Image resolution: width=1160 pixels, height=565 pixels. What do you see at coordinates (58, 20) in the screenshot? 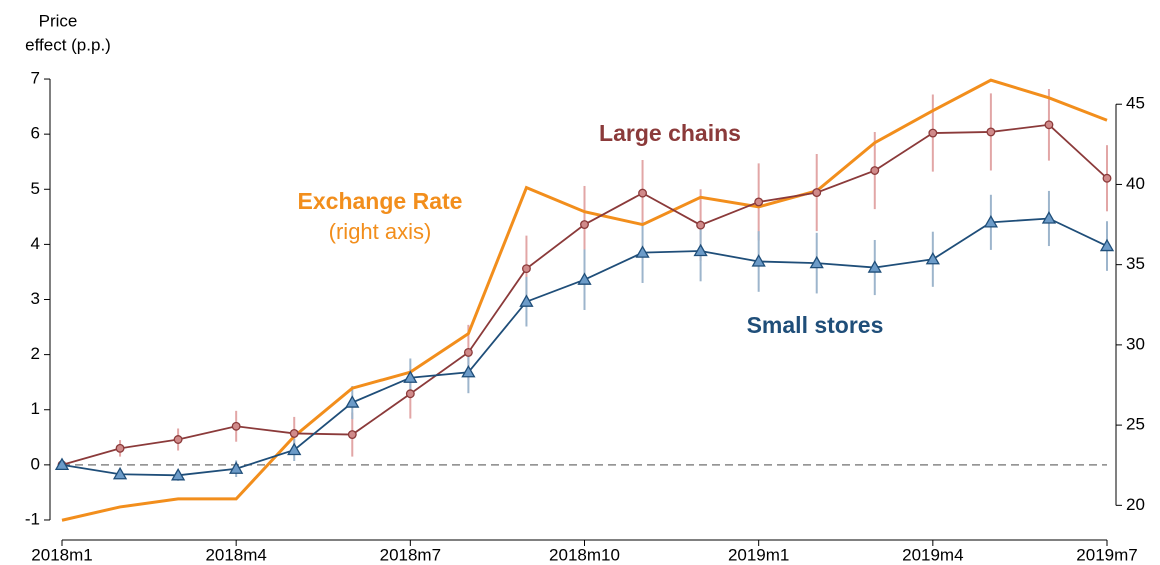
I see `y-axis-label: Price` at bounding box center [58, 20].